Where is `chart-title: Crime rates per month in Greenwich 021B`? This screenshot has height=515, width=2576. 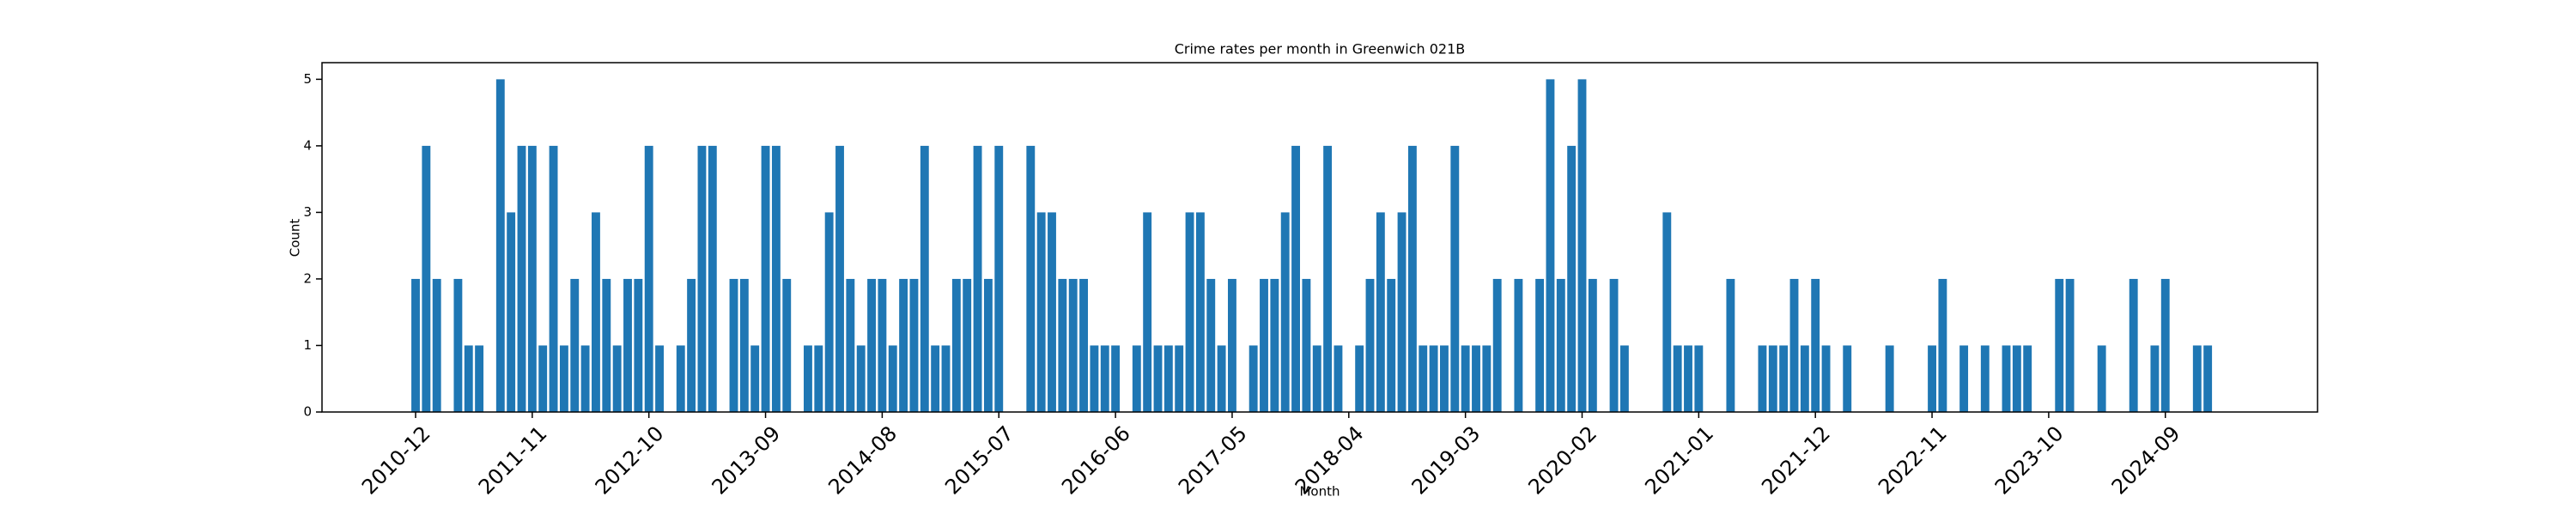
chart-title: Crime rates per month in Greenwich 021B is located at coordinates (1320, 49).